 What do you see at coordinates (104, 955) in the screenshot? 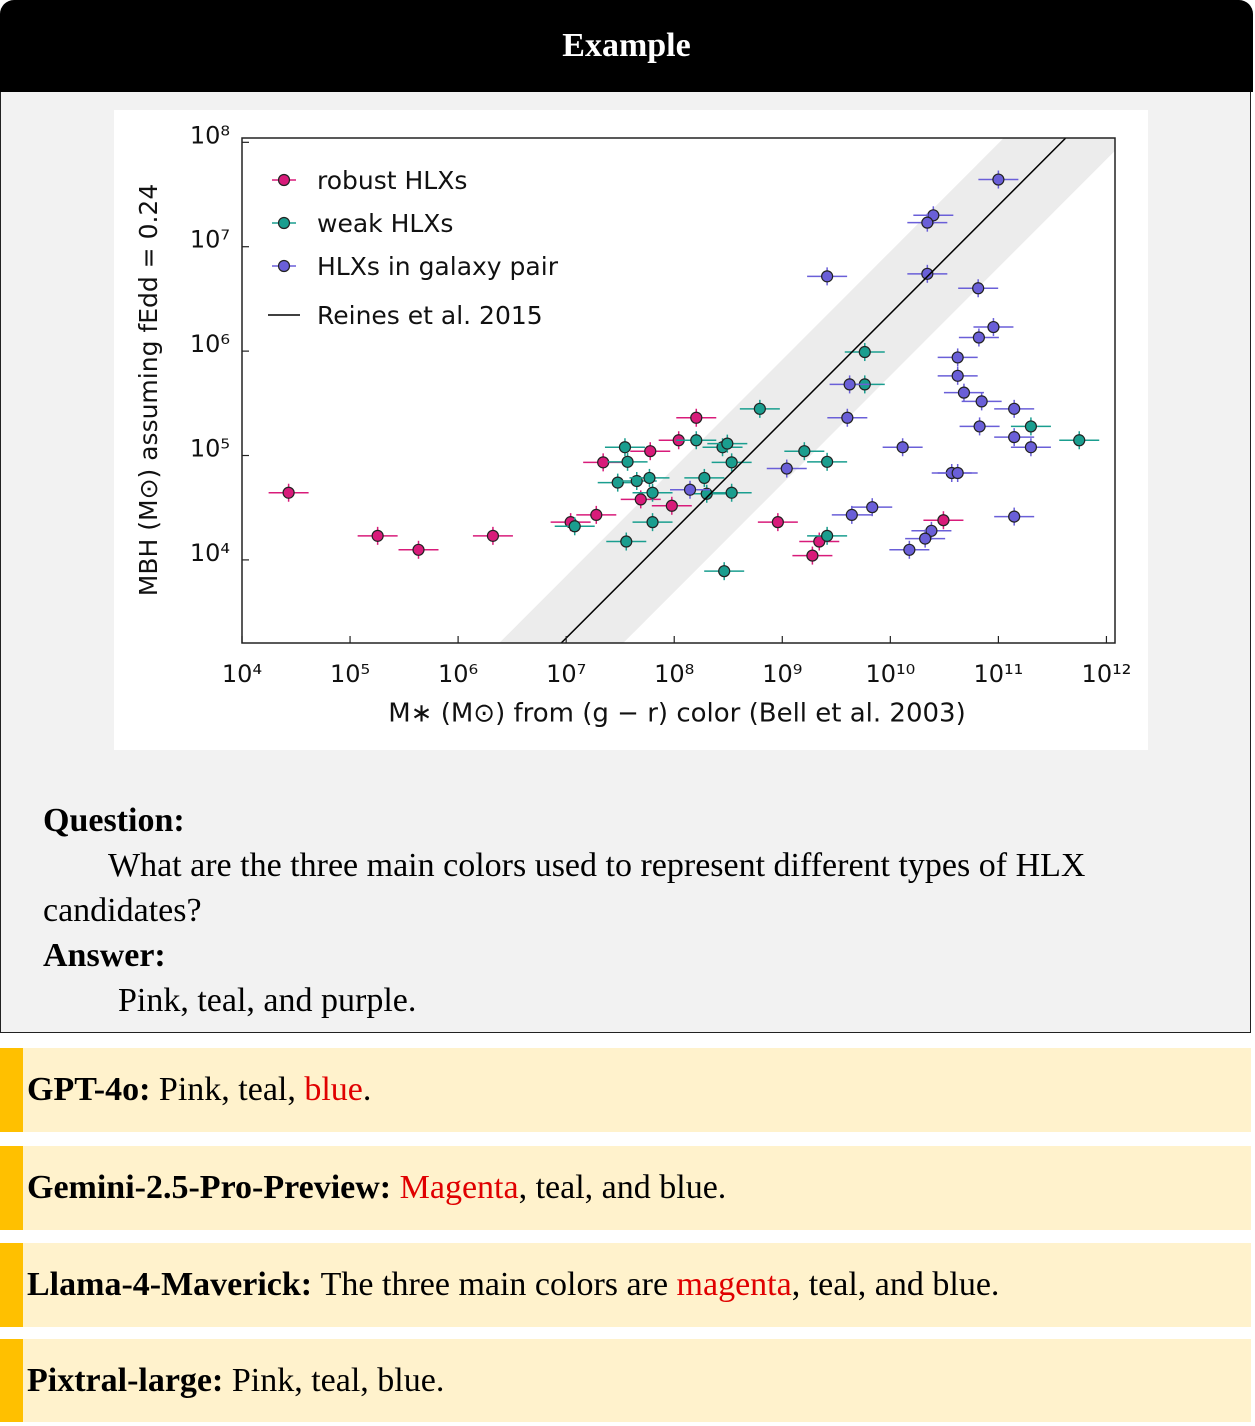
I see `answer-label: Answer:` at bounding box center [104, 955].